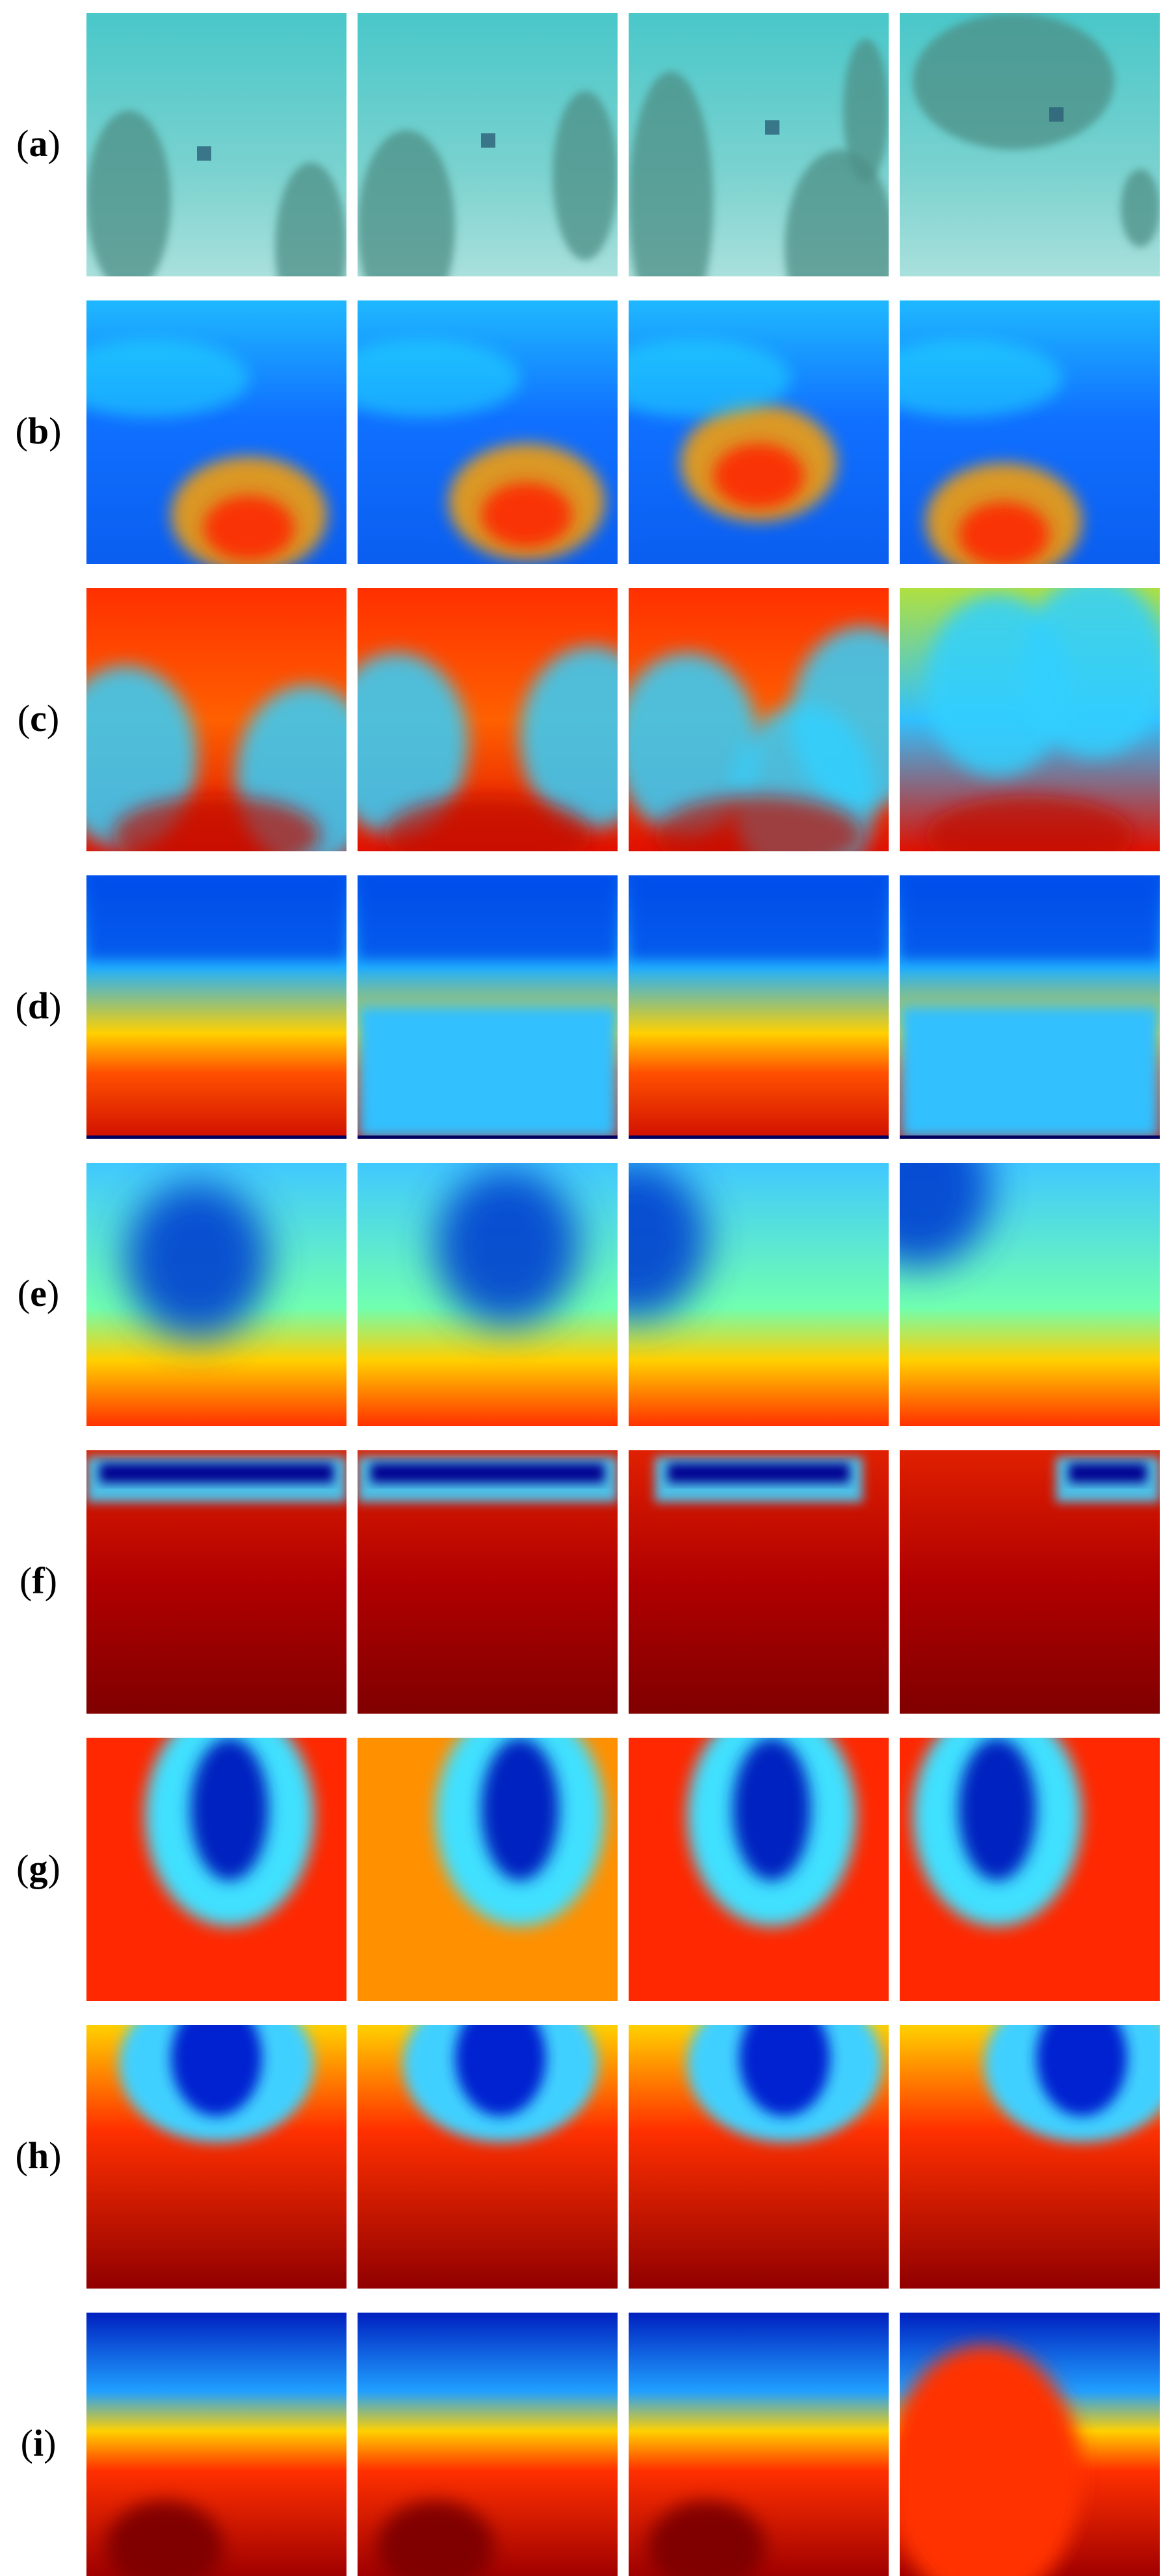 The width and height of the screenshot is (1176, 2576). I want to click on row-label: (g), so click(38, 1867).